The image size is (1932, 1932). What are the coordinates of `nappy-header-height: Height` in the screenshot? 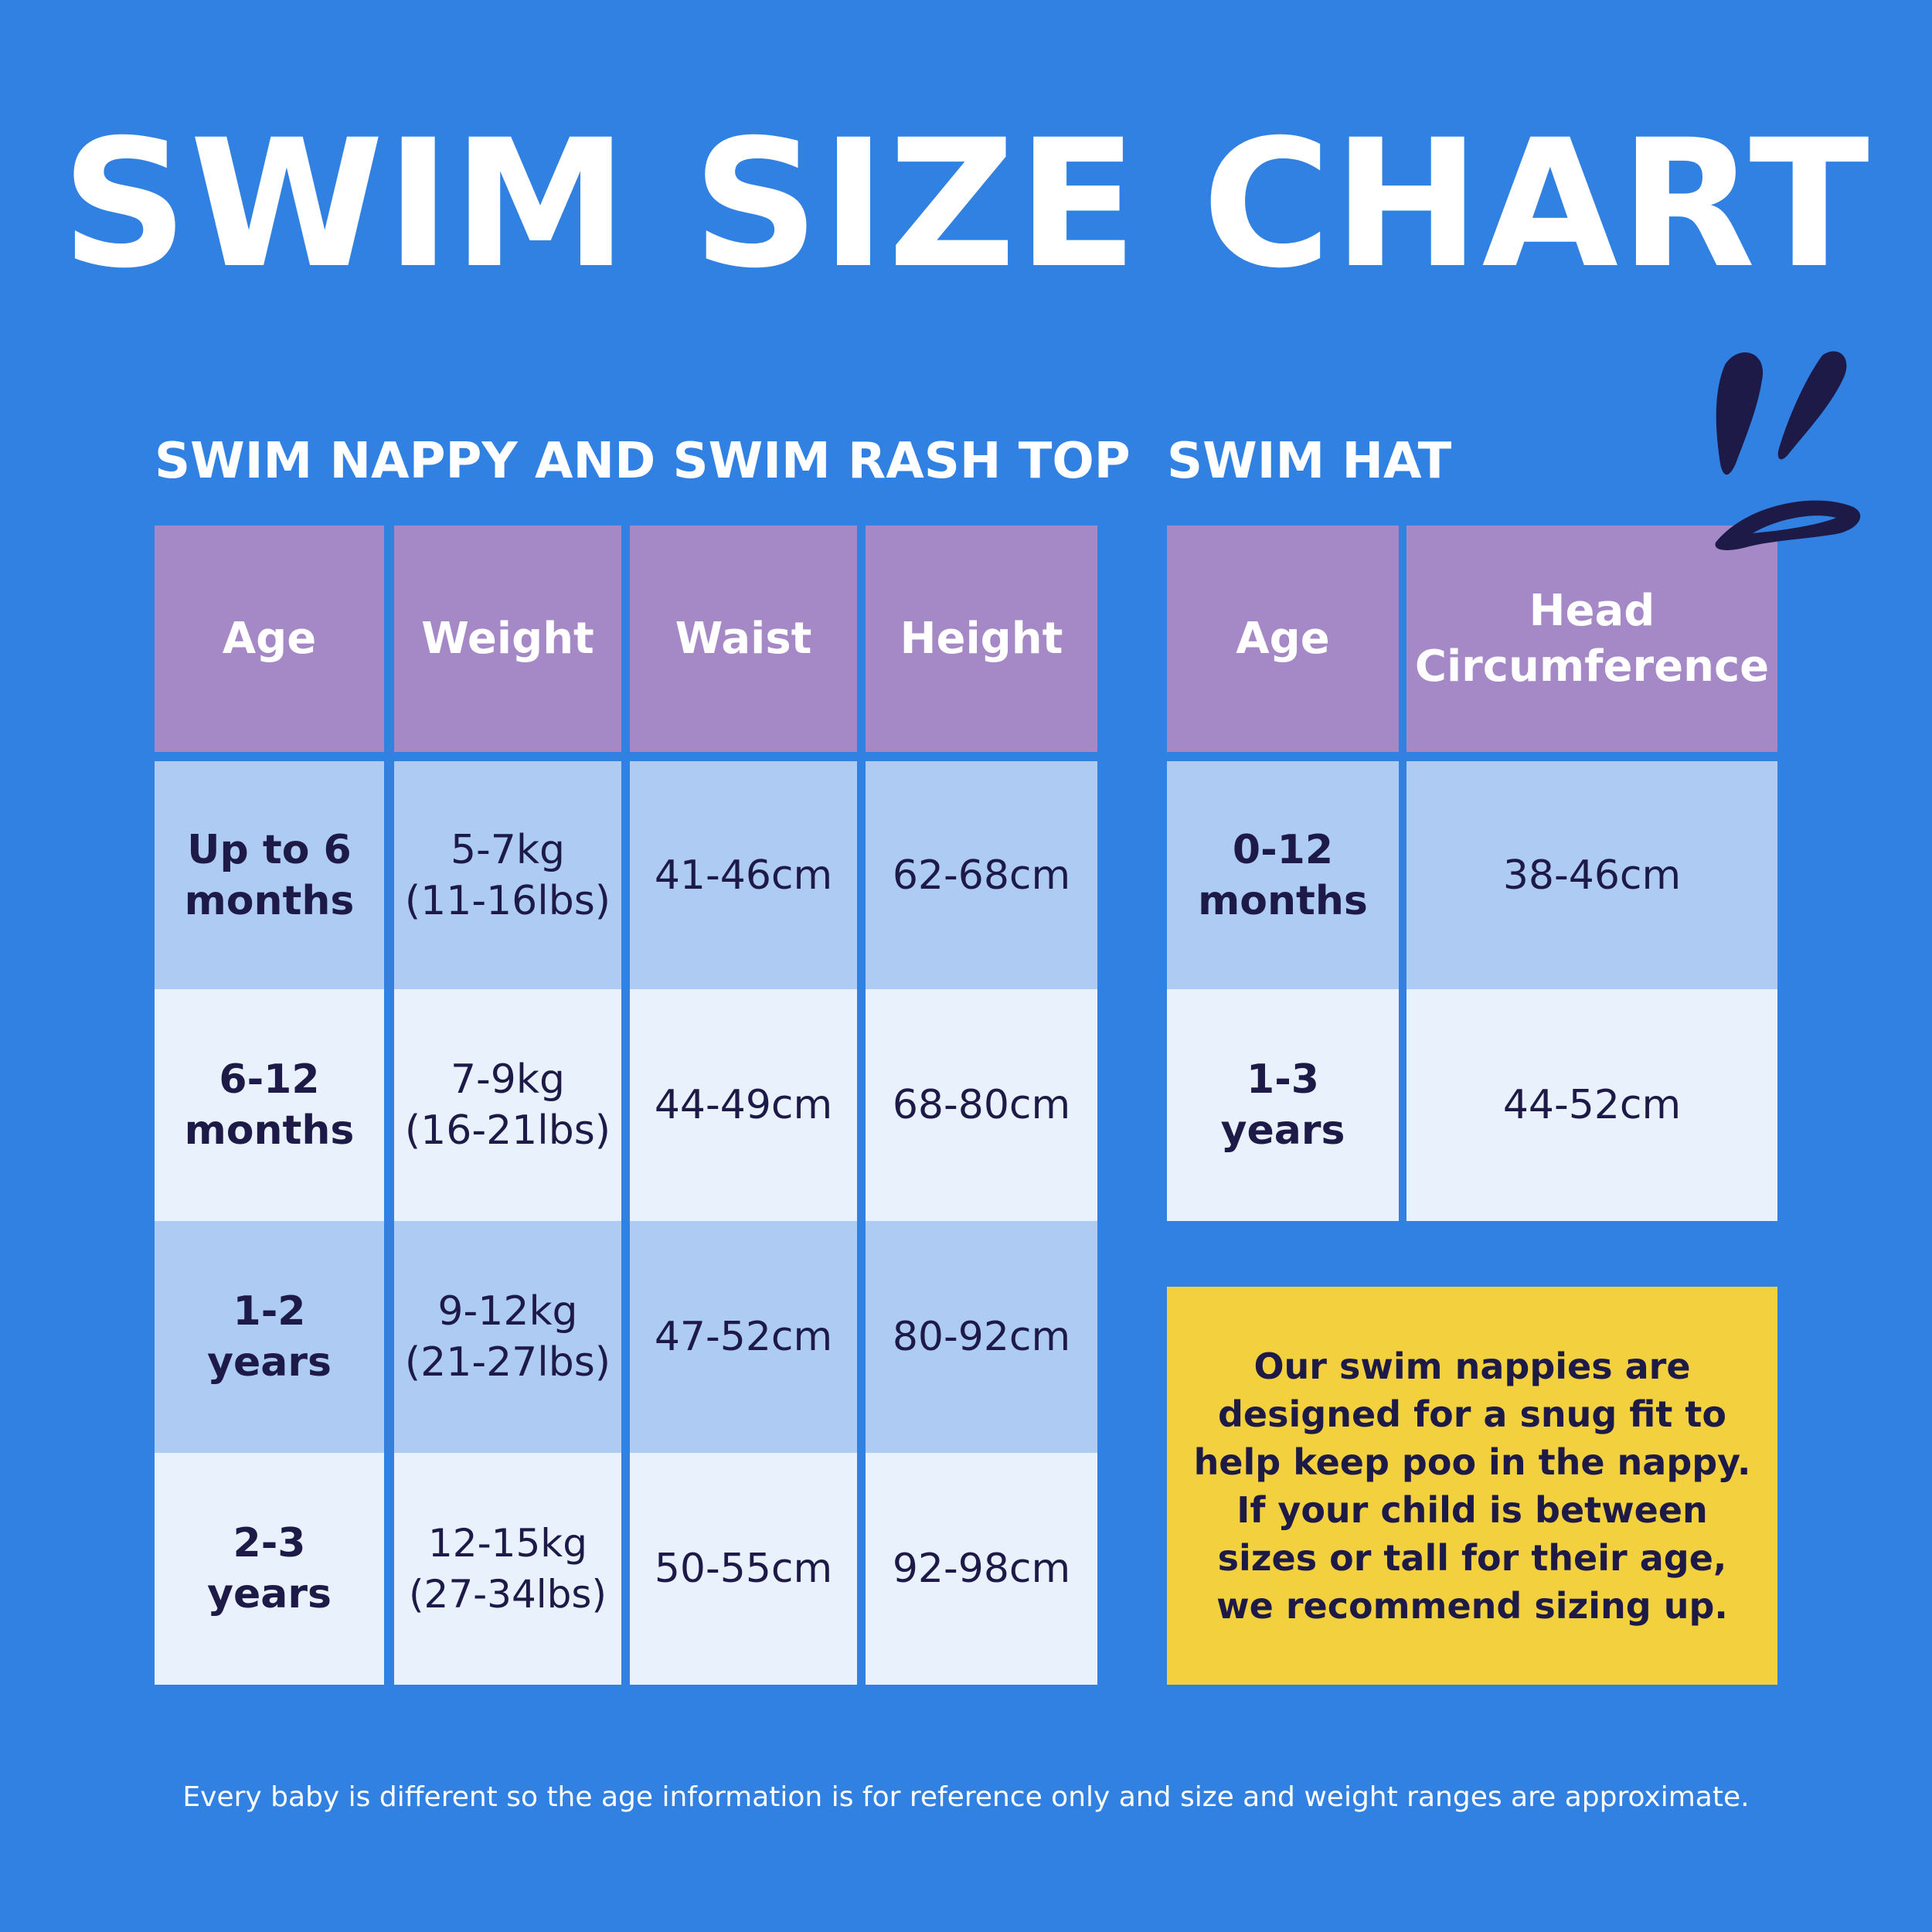 It's located at (982, 639).